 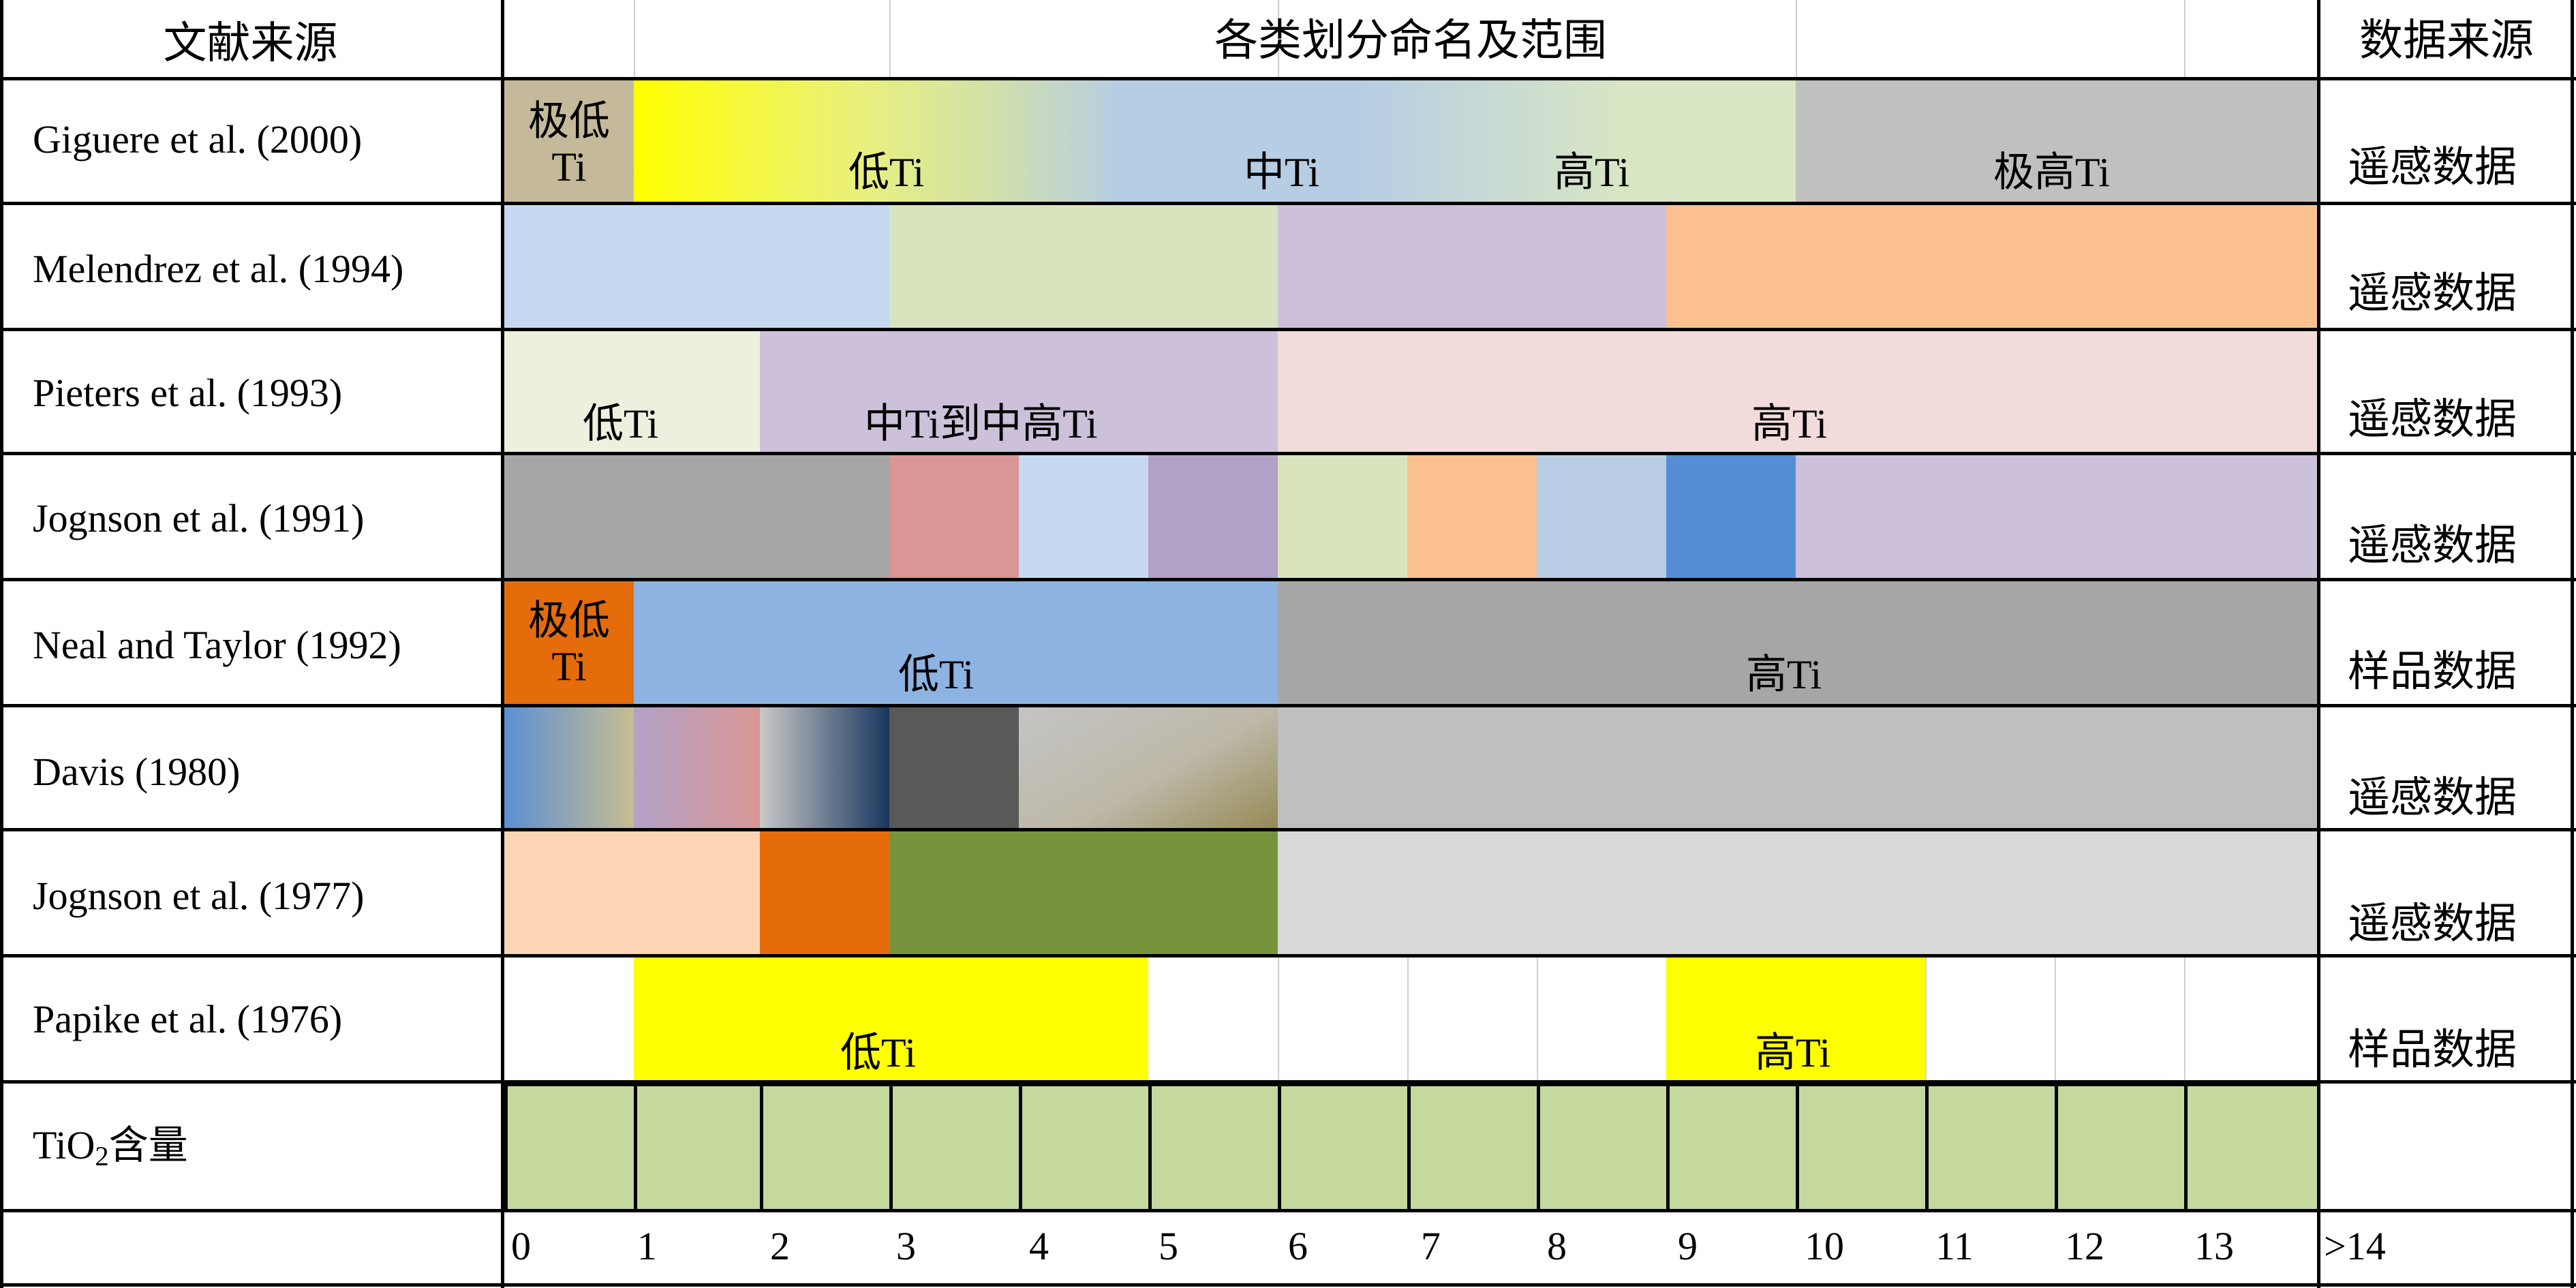 I want to click on axis-tick: 9, so click(x=1688, y=1246).